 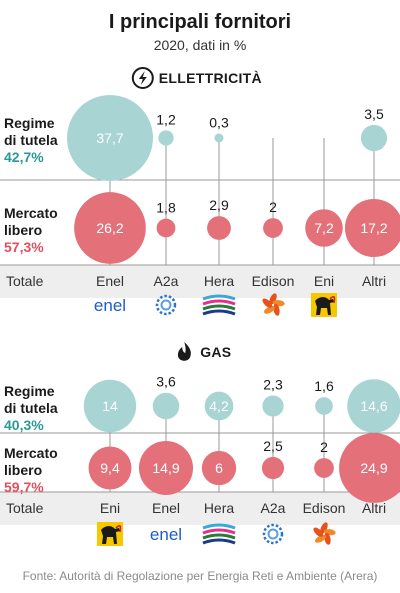 I want to click on value-label: 2,3, so click(x=273, y=384).